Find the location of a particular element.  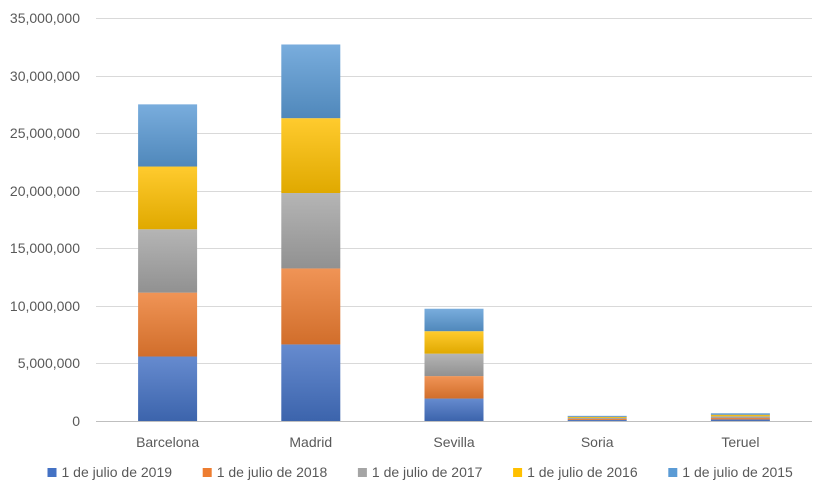

y-tick-label: 0 is located at coordinates (76, 421).